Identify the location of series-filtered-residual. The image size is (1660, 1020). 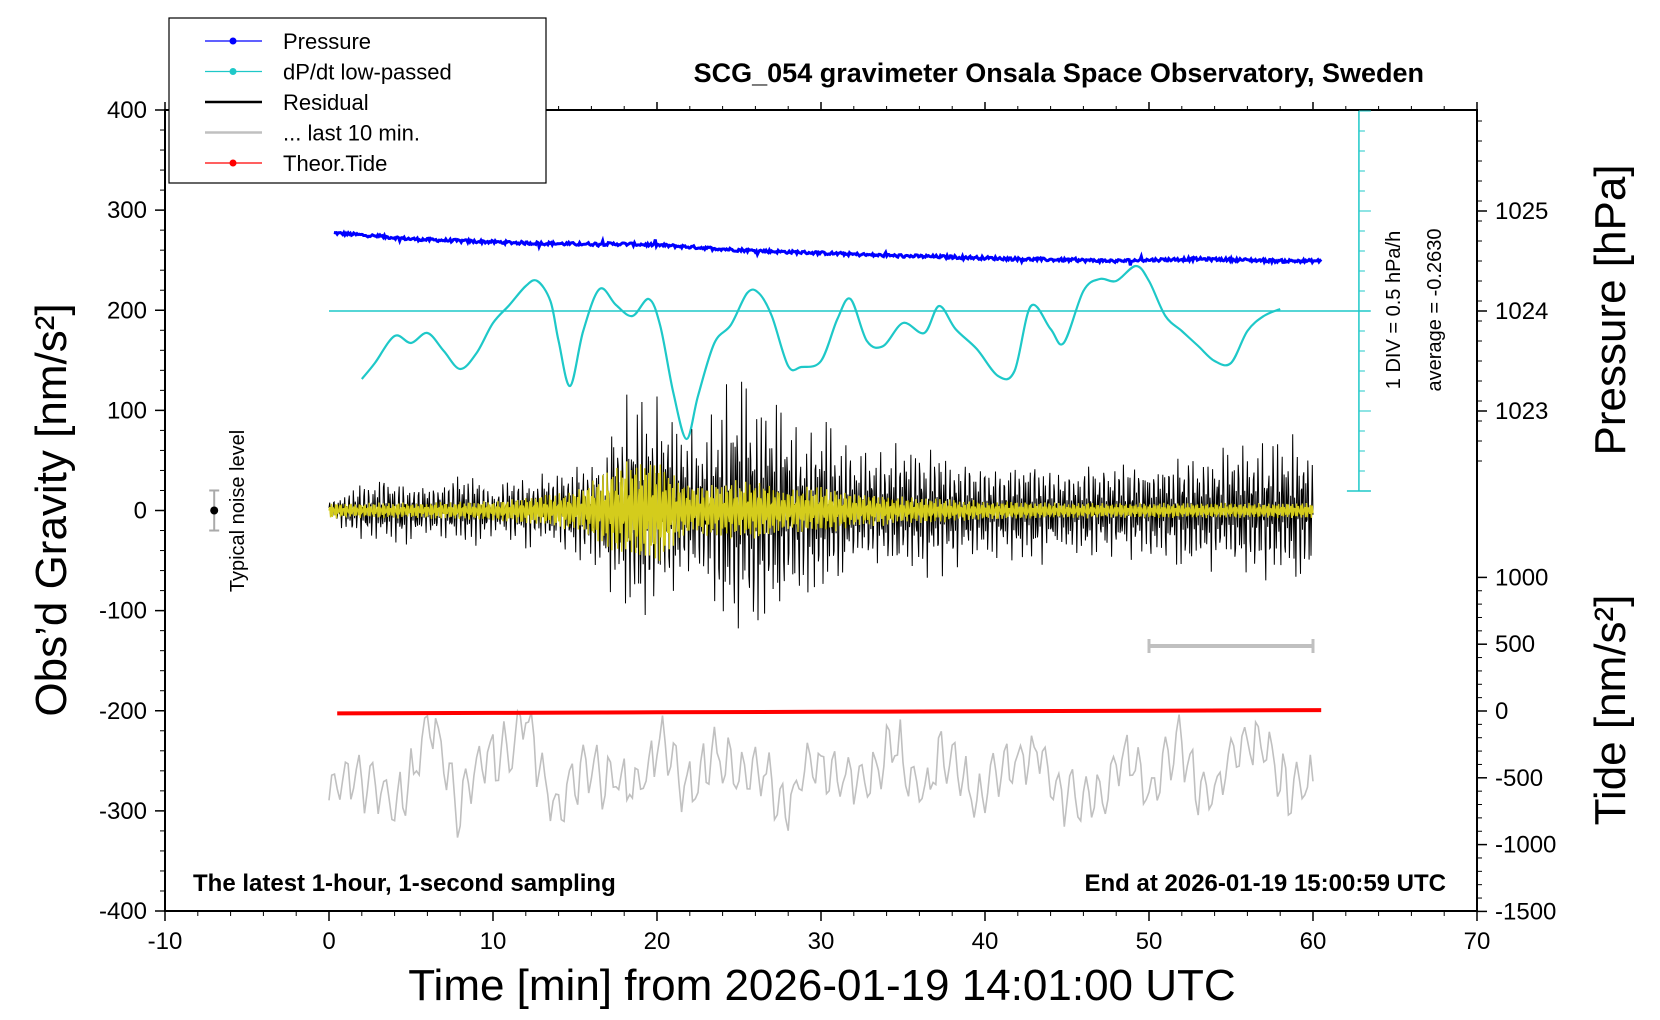
(821, 511).